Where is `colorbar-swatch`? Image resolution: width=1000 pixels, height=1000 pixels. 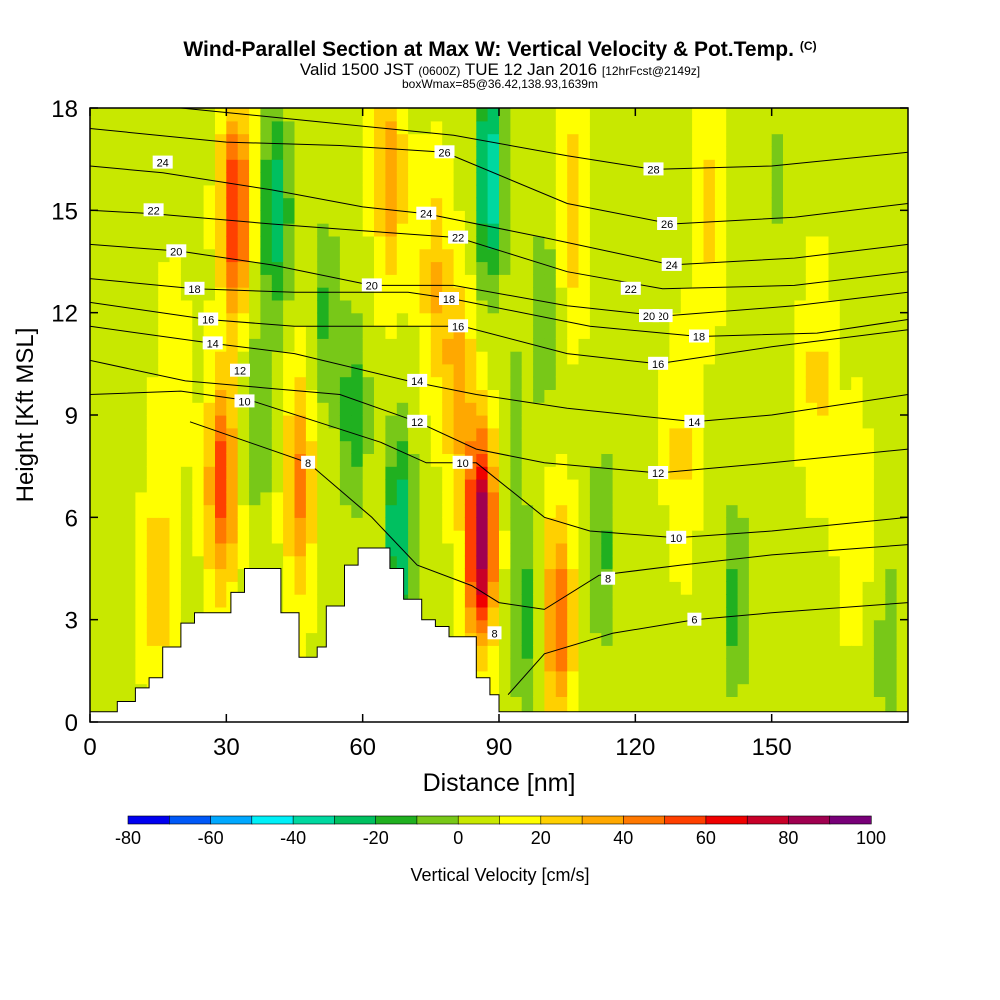
colorbar-swatch is located at coordinates (726, 820).